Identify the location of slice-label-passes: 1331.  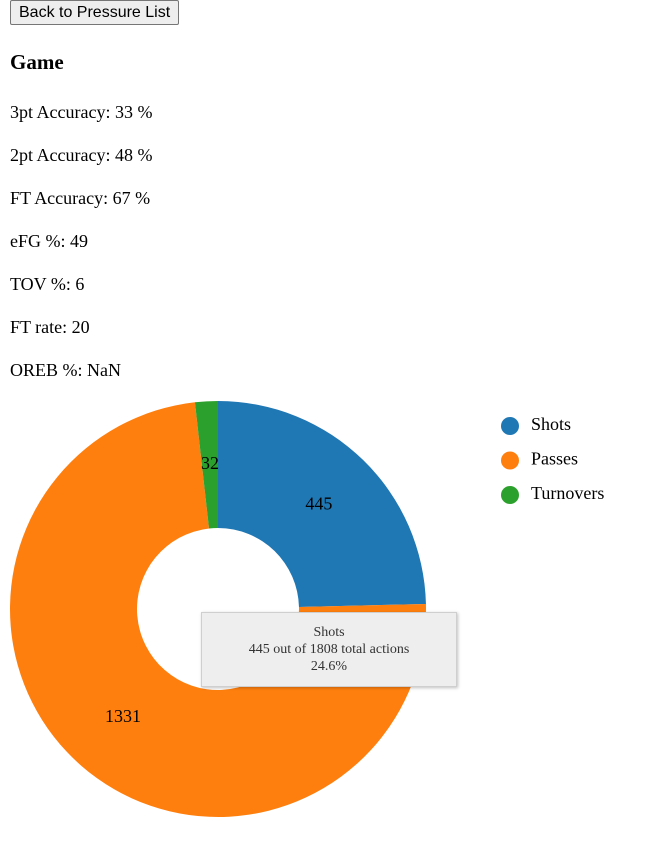
(123, 716).